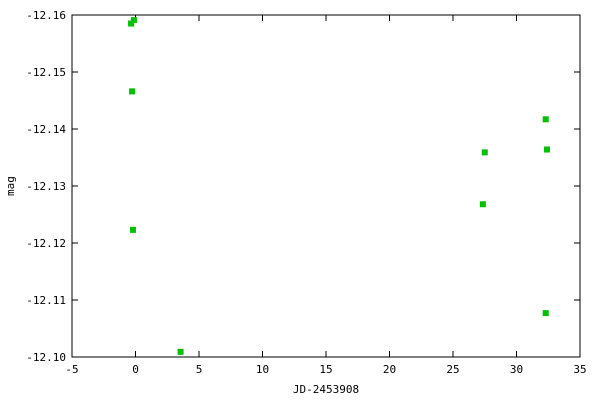 This screenshot has width=600, height=400. I want to click on x-axis-label: JD-2453908, so click(326, 389).